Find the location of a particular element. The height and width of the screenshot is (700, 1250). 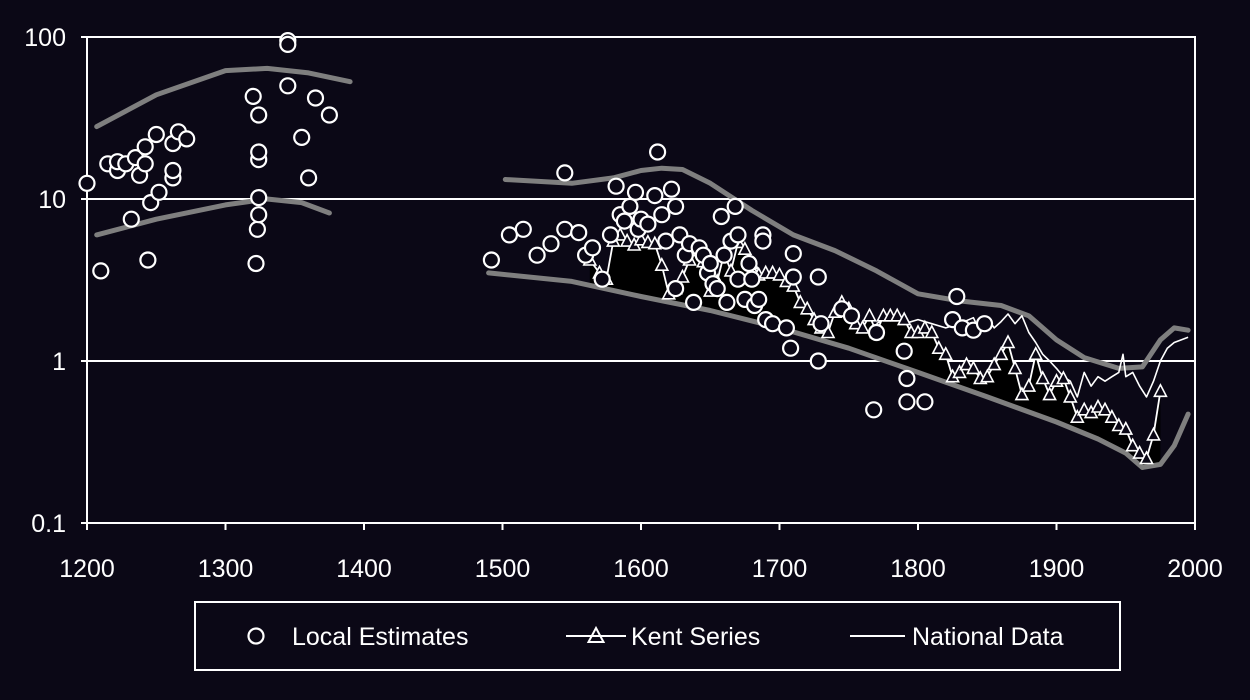

x-tick-label: 1400 is located at coordinates (364, 569).